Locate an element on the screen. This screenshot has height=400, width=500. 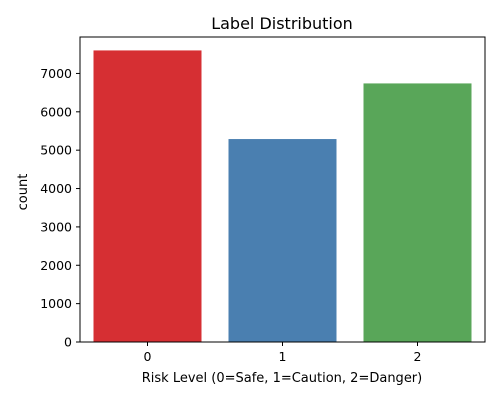
chart-title: Label Distribution is located at coordinates (282, 23).